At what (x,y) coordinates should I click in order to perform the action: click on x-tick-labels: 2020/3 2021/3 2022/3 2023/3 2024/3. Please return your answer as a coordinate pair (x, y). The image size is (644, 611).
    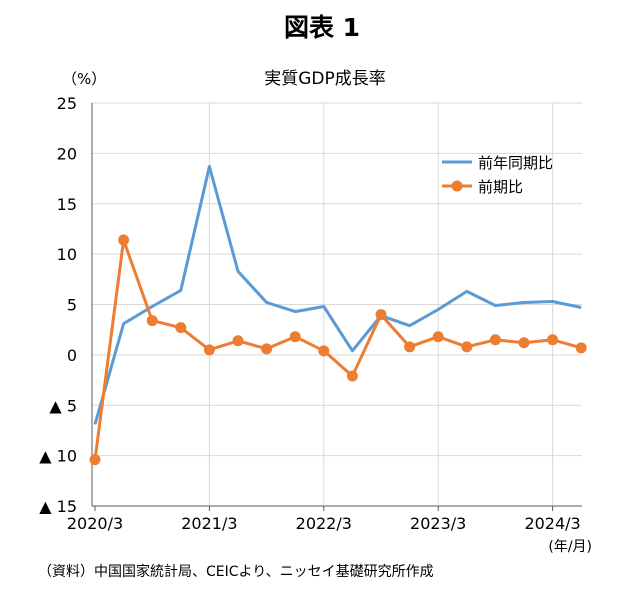
    Looking at the image, I should click on (324, 523).